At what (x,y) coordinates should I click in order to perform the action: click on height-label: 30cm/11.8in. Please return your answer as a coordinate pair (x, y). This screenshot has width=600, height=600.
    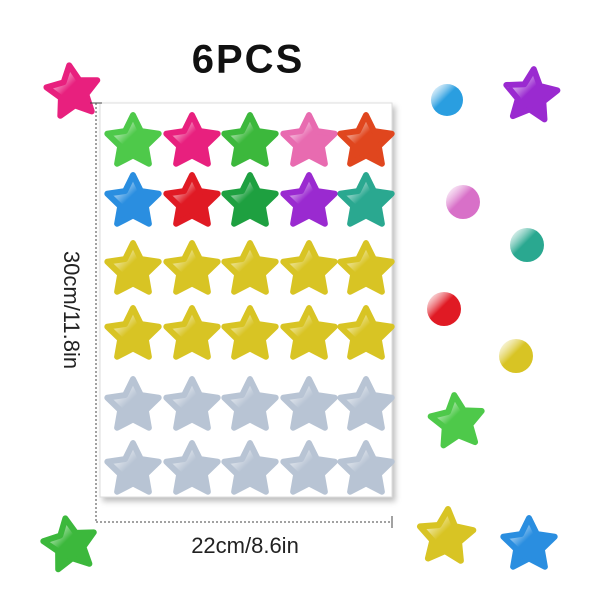
    Looking at the image, I should click on (71, 310).